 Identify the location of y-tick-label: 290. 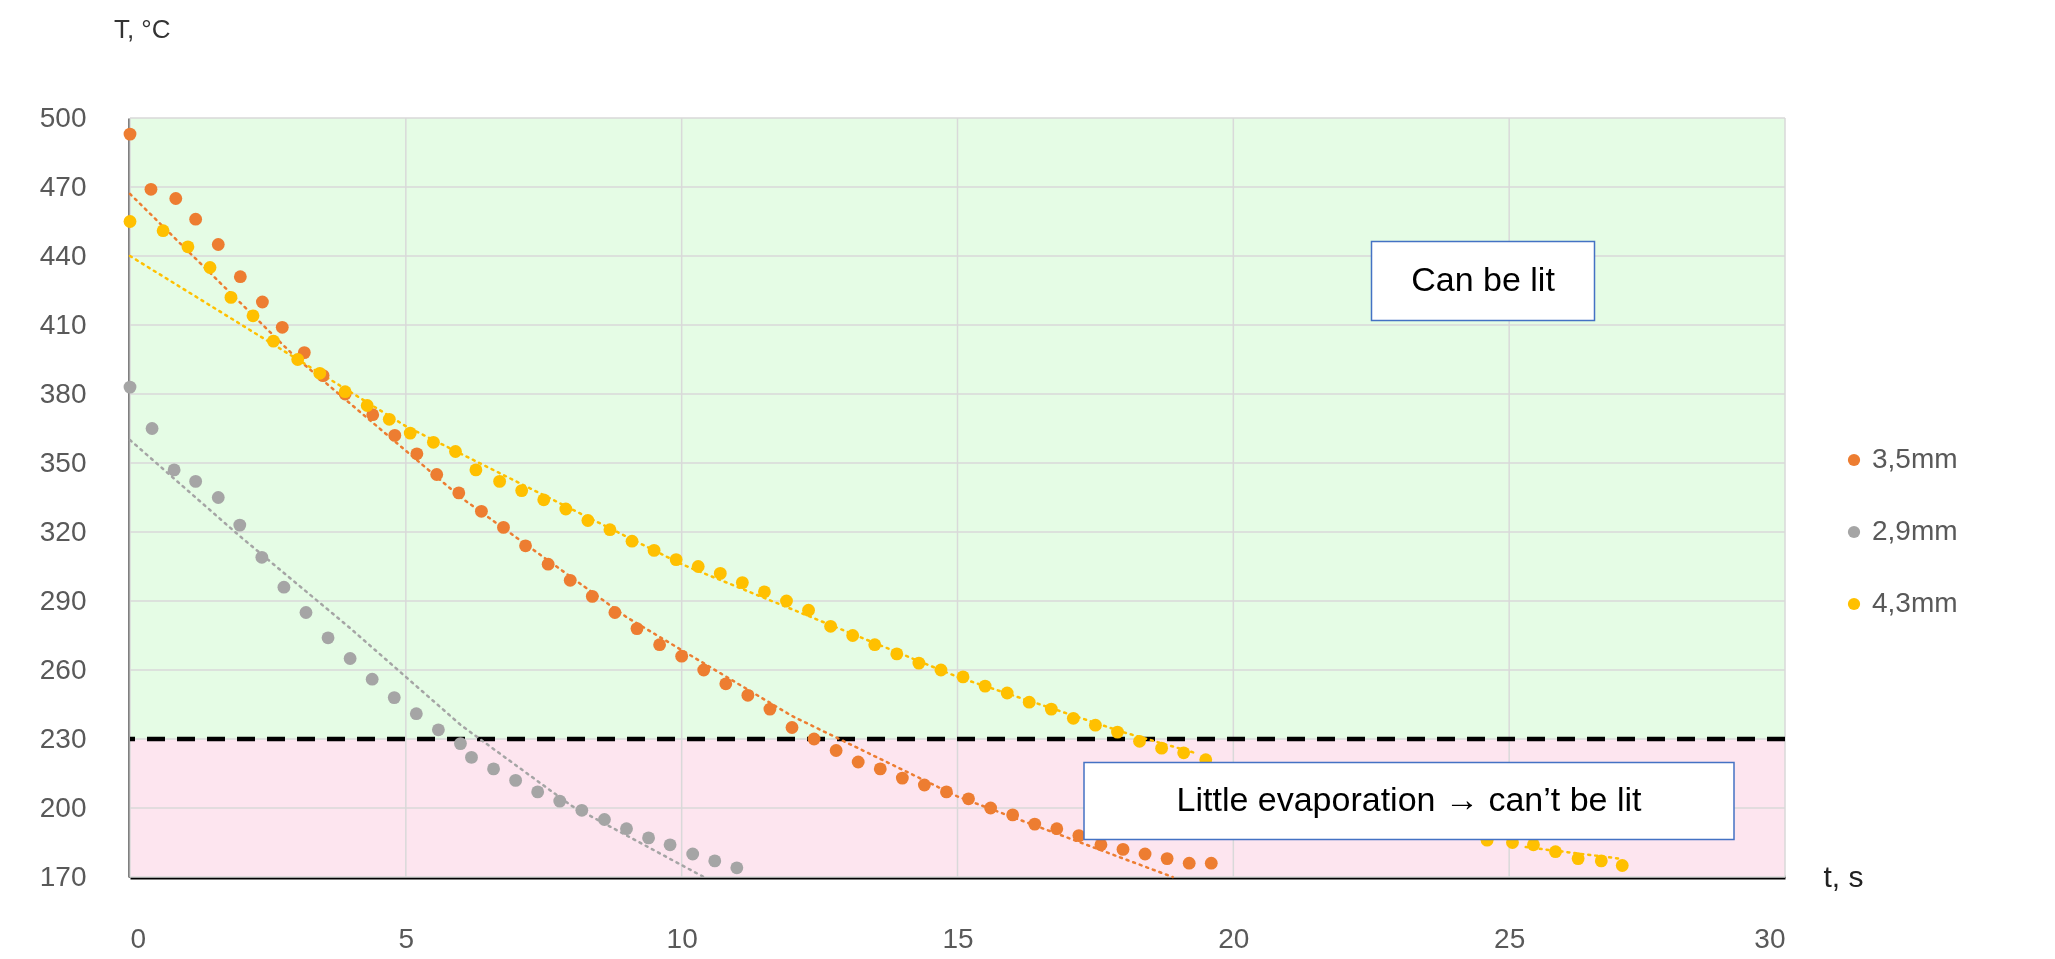
(63, 600).